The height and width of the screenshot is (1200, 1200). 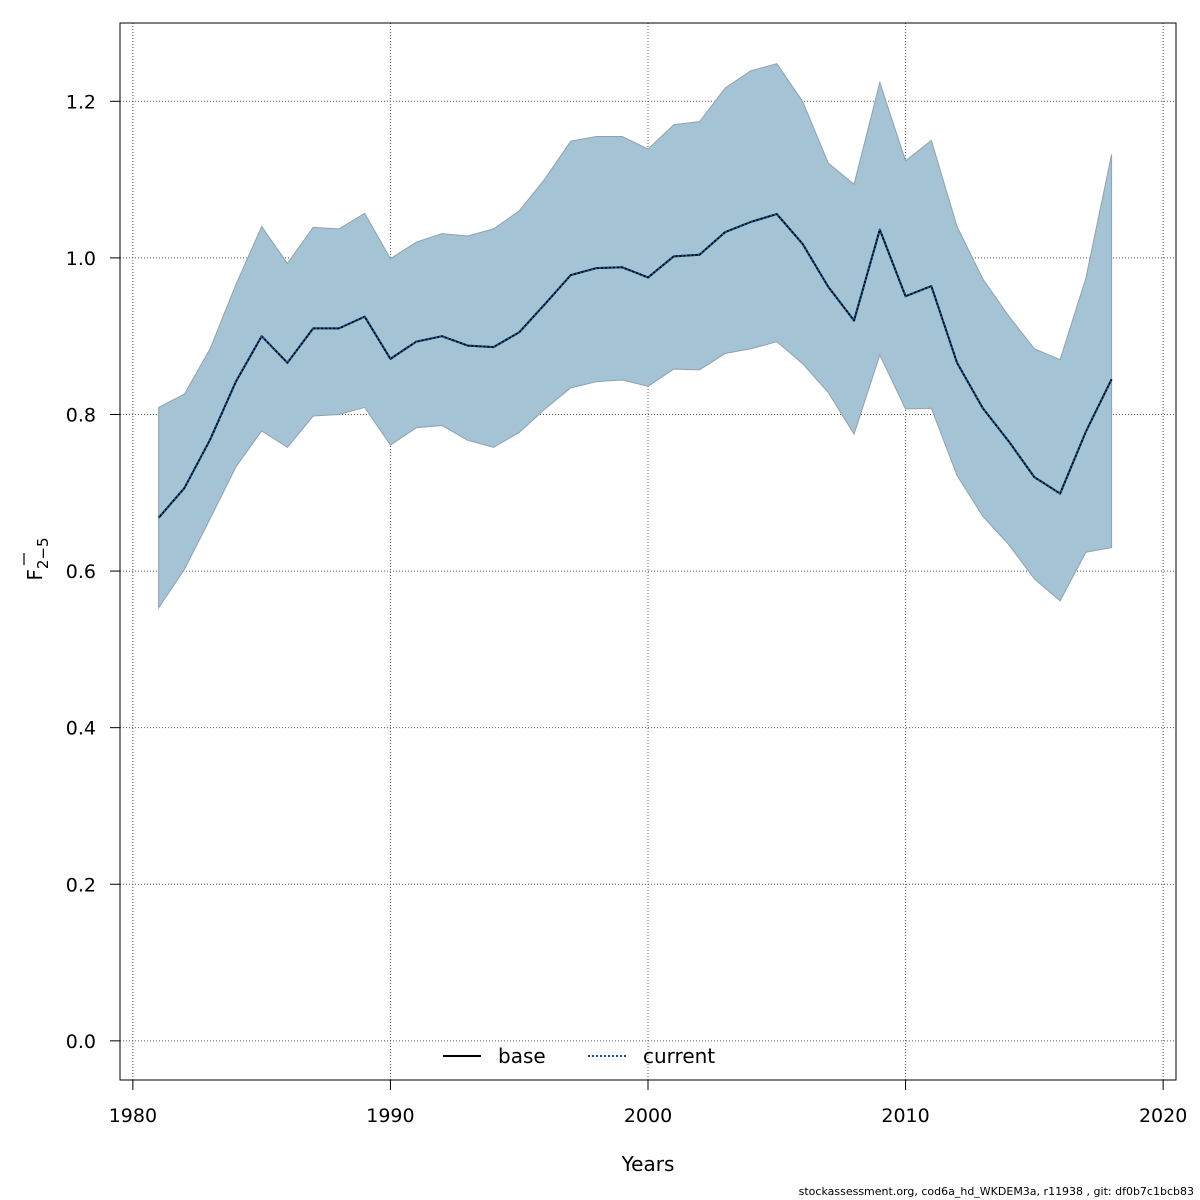 What do you see at coordinates (679, 1056) in the screenshot?
I see `legend-current-label: current` at bounding box center [679, 1056].